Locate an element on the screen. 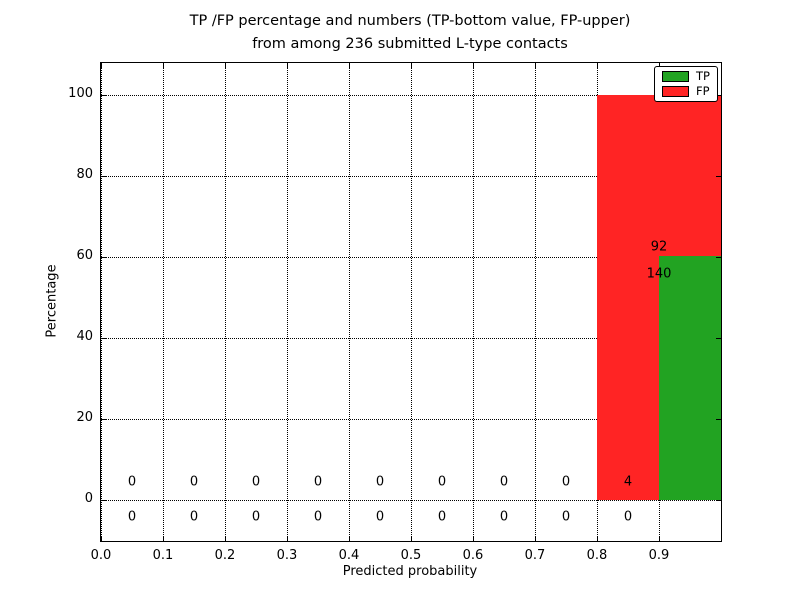 The image size is (800, 600). x-tick-label: 0.6 is located at coordinates (473, 555).